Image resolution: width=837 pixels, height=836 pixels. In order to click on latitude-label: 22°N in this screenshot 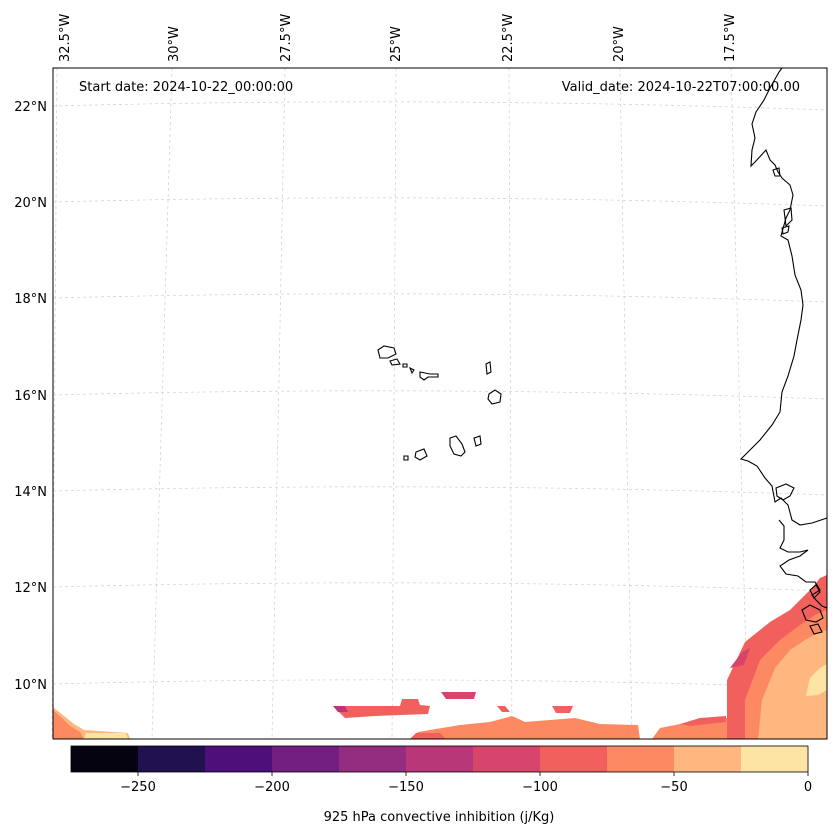, I will do `click(30, 107)`.